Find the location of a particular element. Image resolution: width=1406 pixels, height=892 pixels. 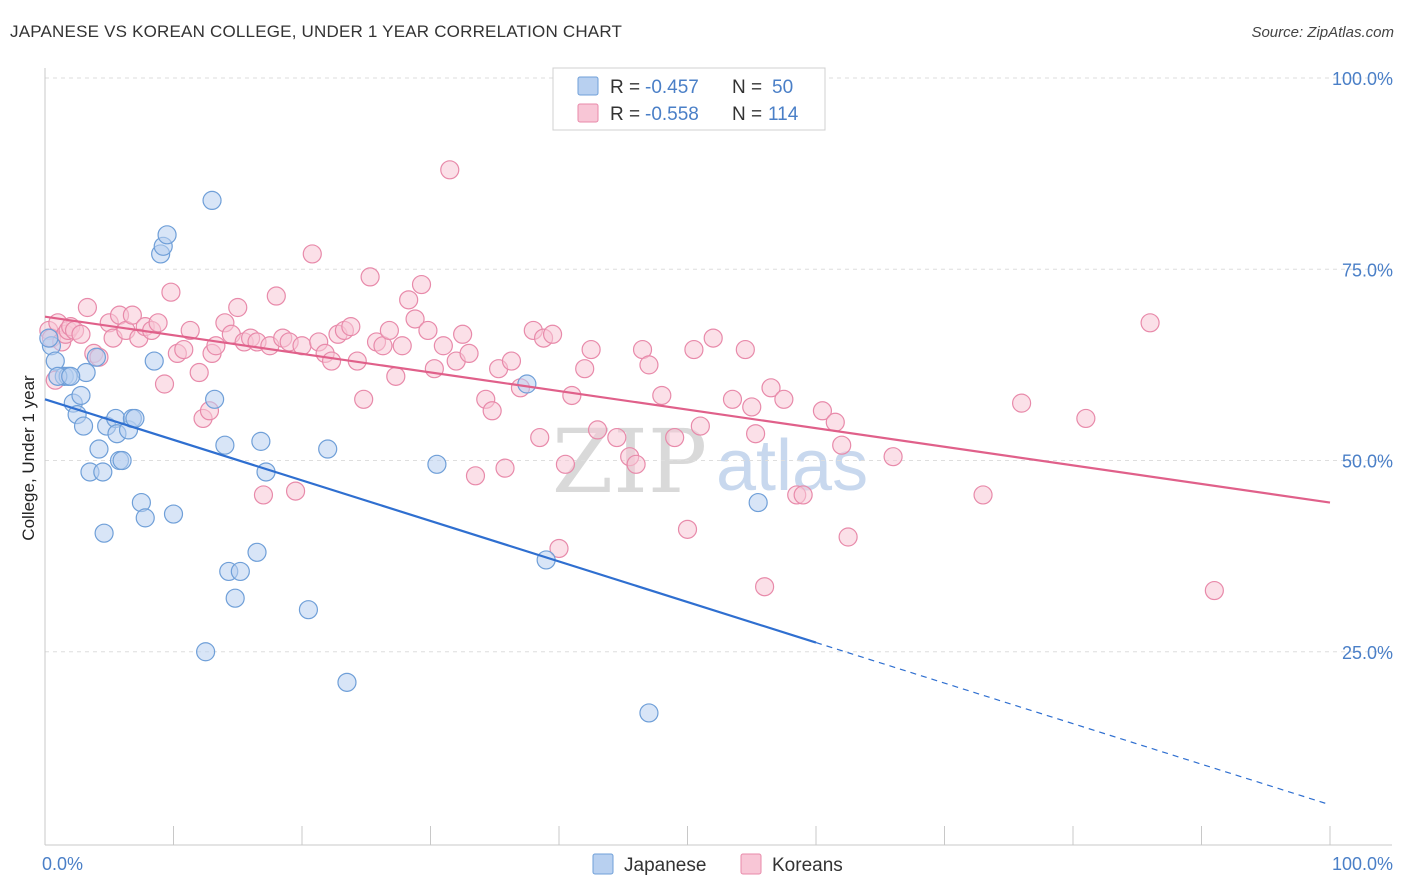

bottom-legend-swatch-korean is located at coordinates (751, 864).